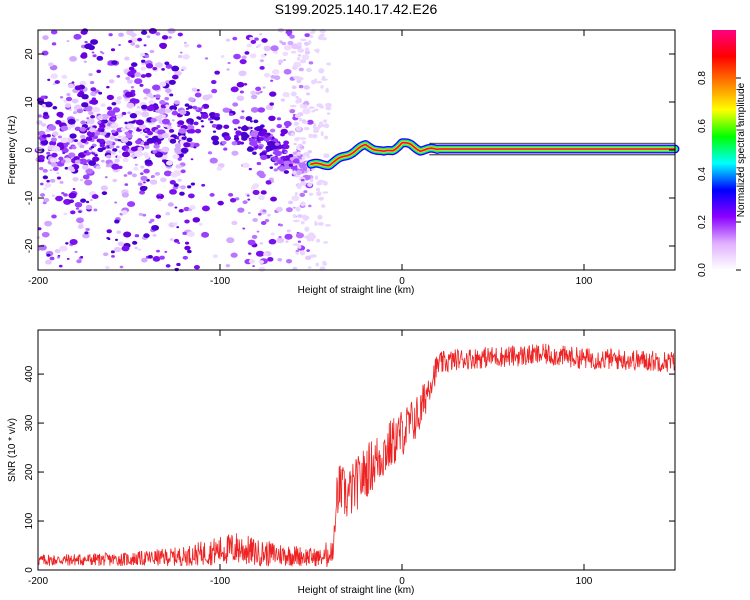  Describe the element at coordinates (493, 154) in the screenshot. I see `spectrogram-signal-band` at that location.